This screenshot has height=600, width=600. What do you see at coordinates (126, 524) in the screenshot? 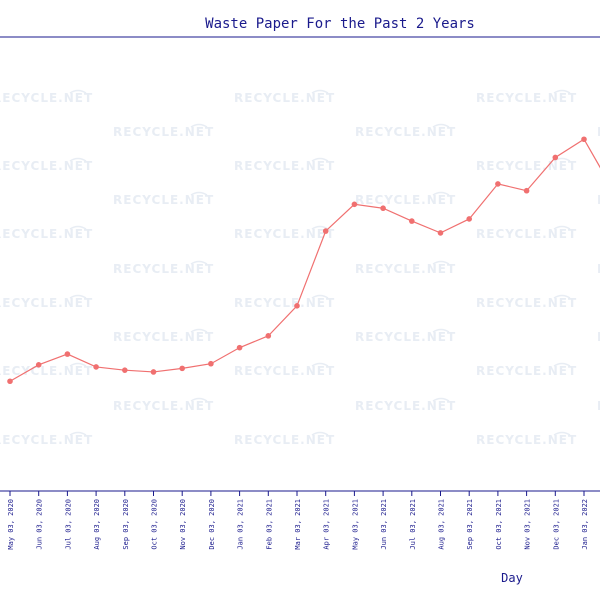
I see `x-tick-label: Sep 03, 2020` at bounding box center [126, 524].